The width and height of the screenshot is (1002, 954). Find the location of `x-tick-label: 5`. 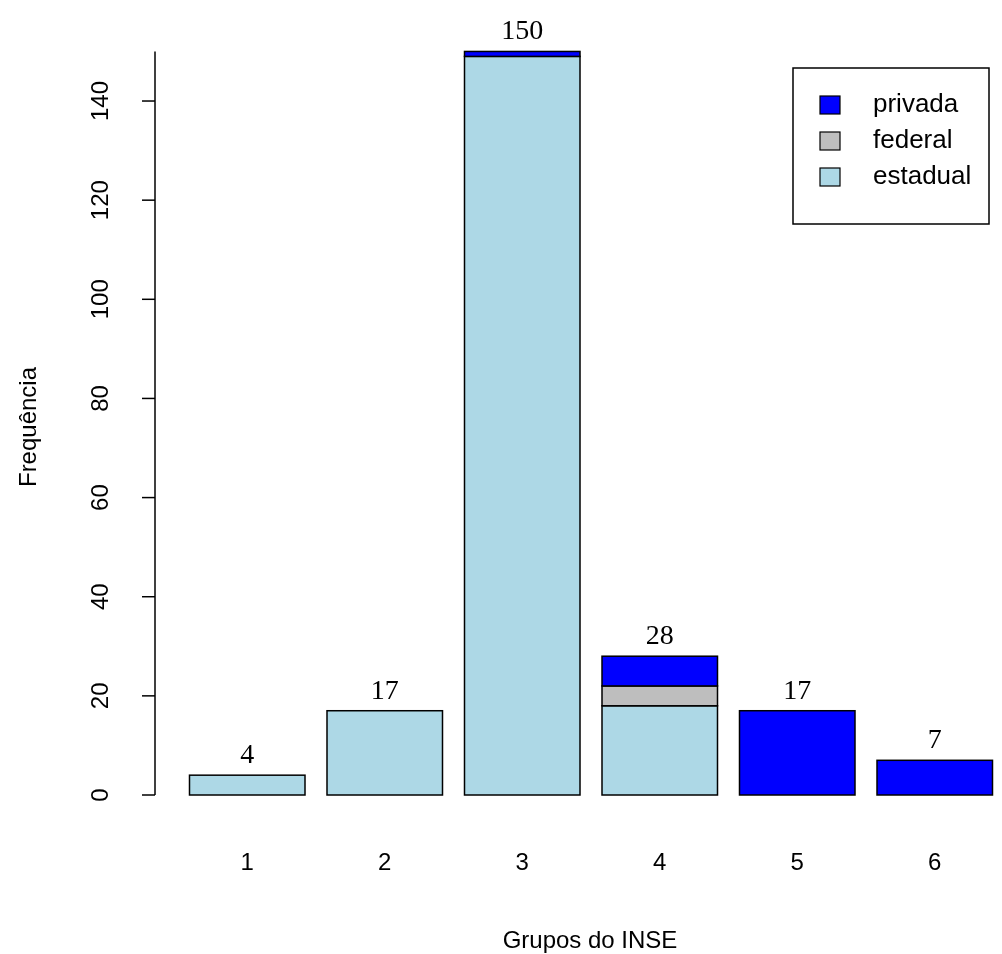

x-tick-label: 5 is located at coordinates (797, 861).